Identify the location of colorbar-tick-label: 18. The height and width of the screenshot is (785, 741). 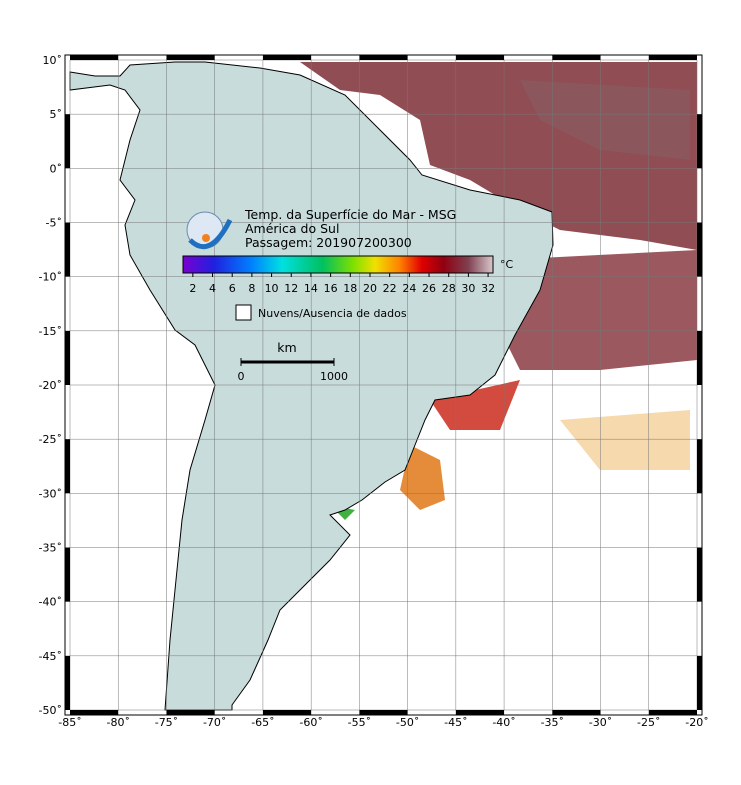
(350, 288).